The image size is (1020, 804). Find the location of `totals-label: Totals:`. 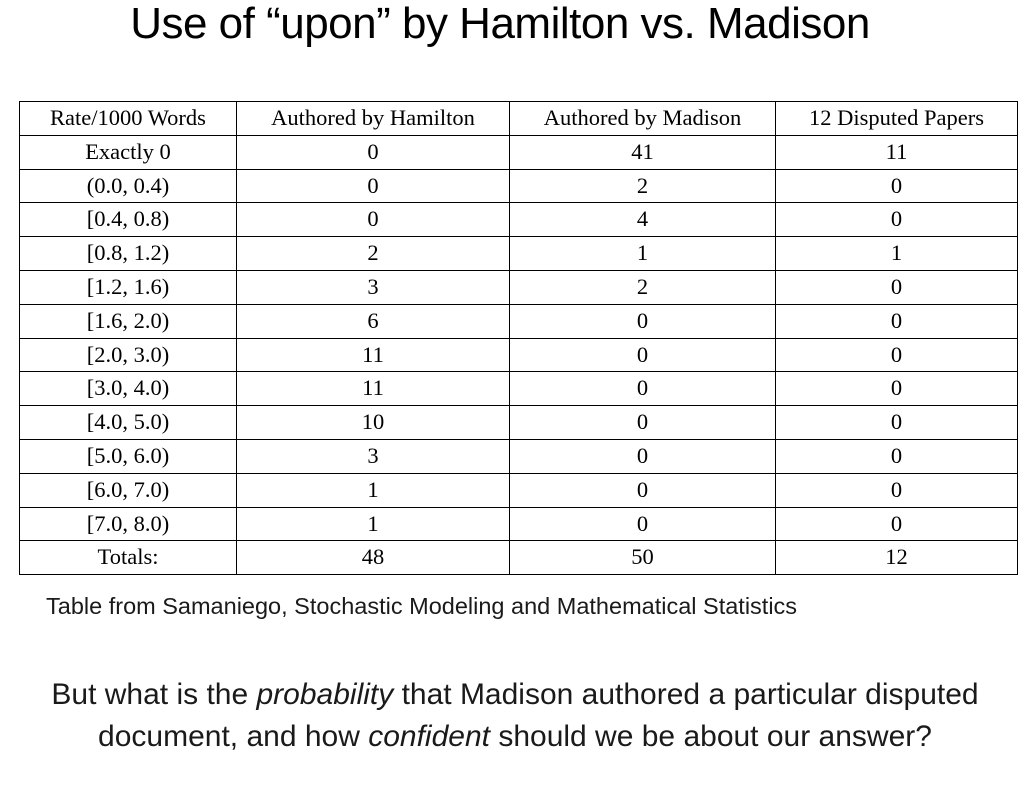

totals-label: Totals: is located at coordinates (128, 558).